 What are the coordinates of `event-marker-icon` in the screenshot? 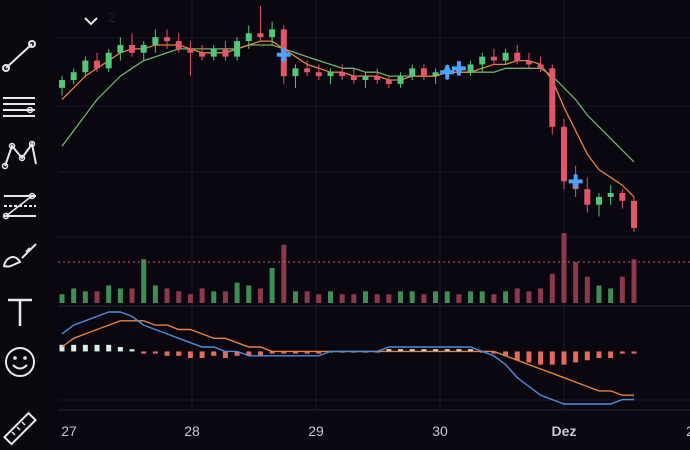 It's located at (447, 72).